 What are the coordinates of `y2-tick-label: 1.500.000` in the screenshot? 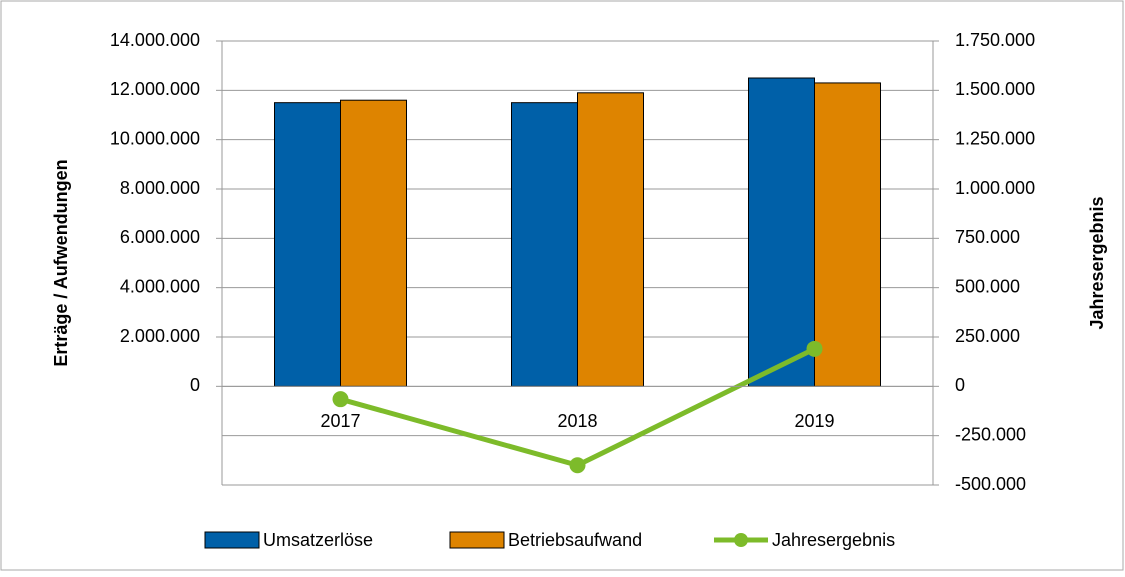 It's located at (995, 89).